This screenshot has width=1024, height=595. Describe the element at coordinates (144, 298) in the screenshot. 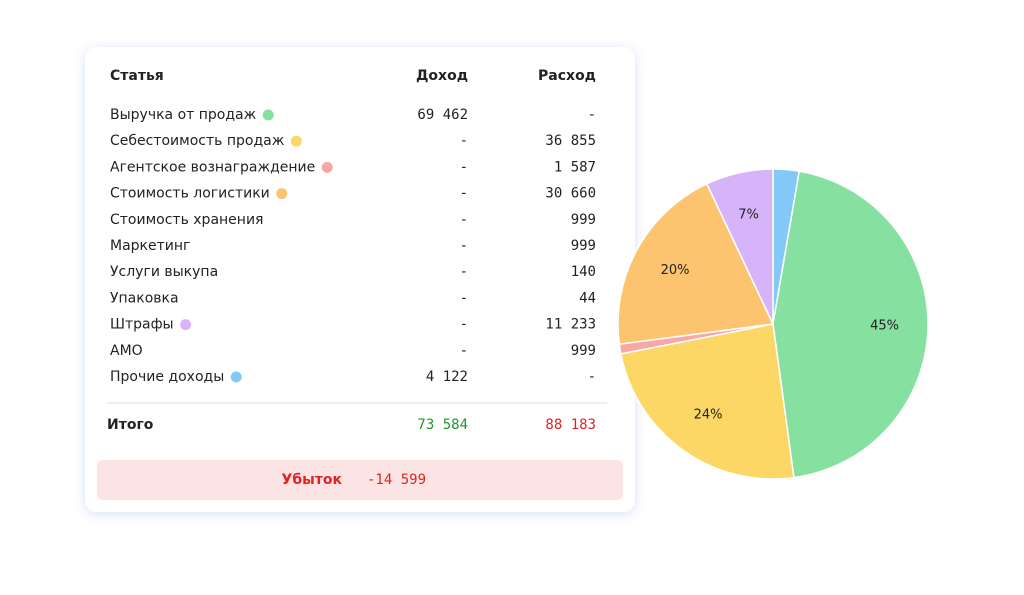

I see `row-label: Упаковка` at that location.